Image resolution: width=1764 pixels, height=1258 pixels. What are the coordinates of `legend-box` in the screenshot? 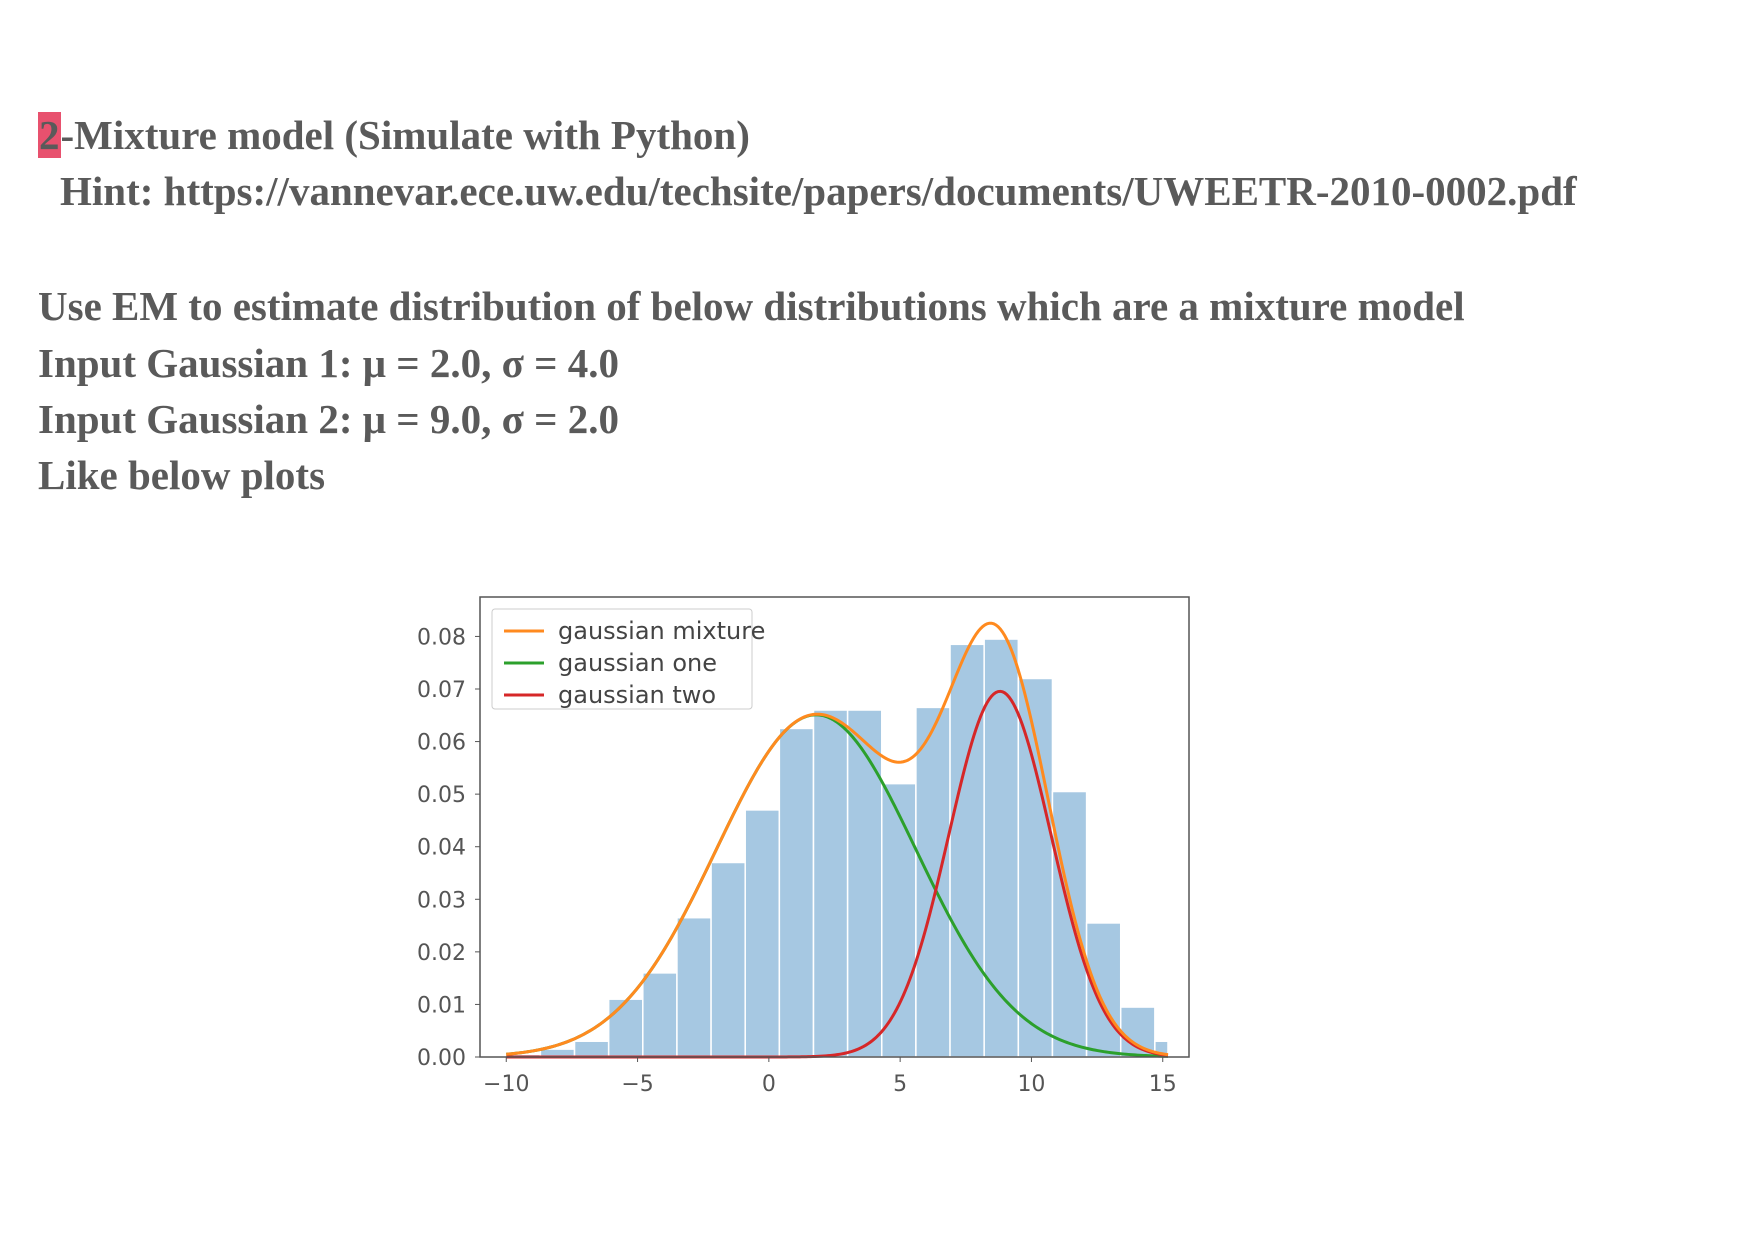 It's located at (622, 659).